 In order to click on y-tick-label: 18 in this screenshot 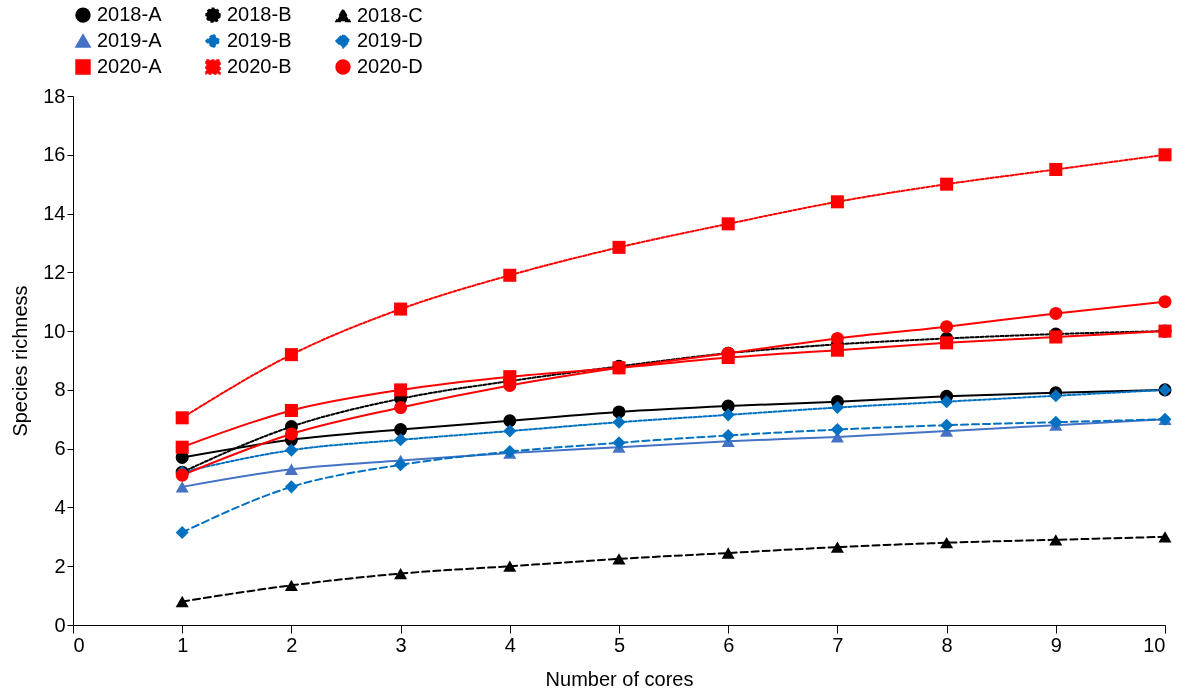, I will do `click(54, 95)`.